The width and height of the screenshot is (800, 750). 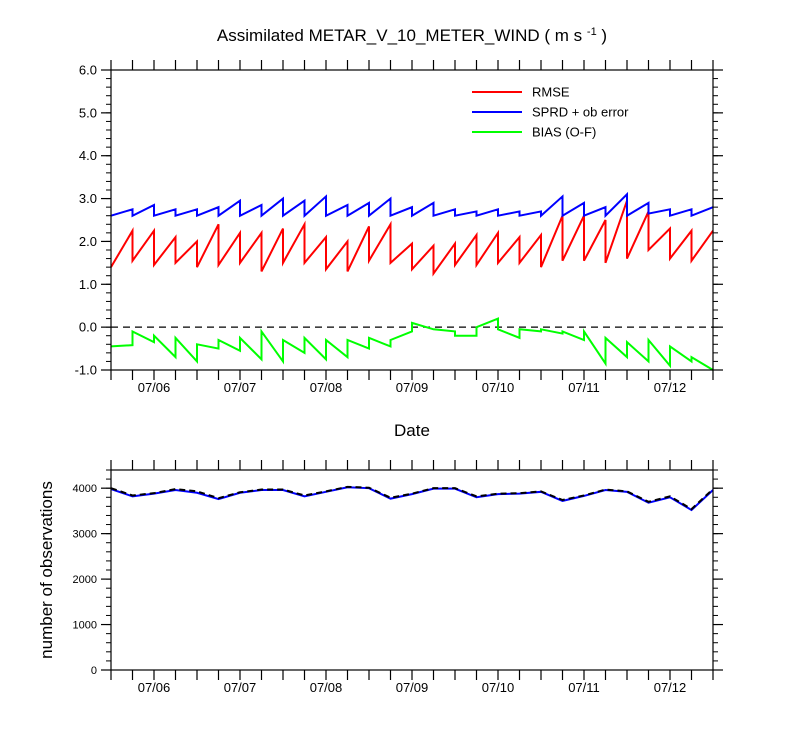 I want to click on bottom-x-tick-label: 07/08, so click(x=326, y=687).